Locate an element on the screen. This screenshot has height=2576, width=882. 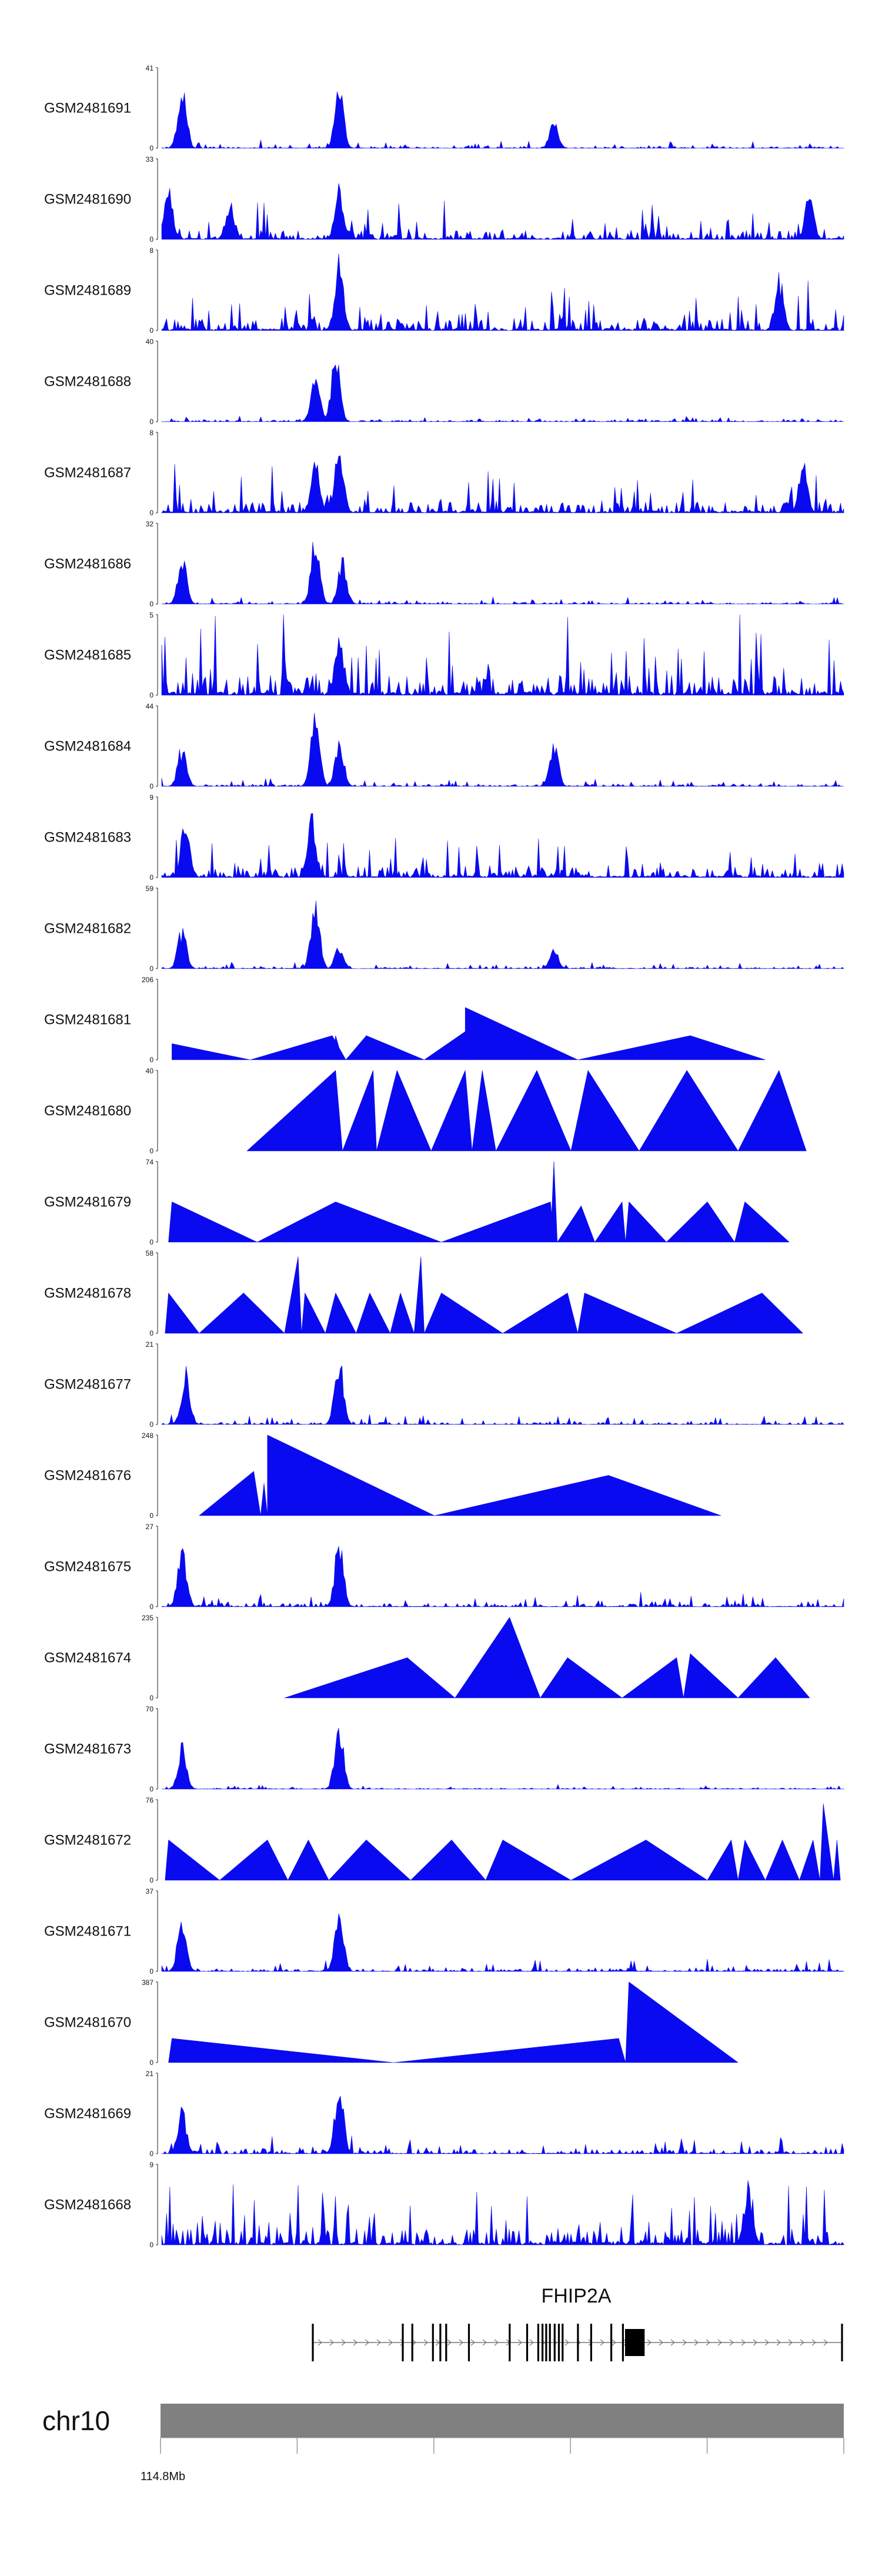
y-max-label: 76 is located at coordinates (150, 1800).